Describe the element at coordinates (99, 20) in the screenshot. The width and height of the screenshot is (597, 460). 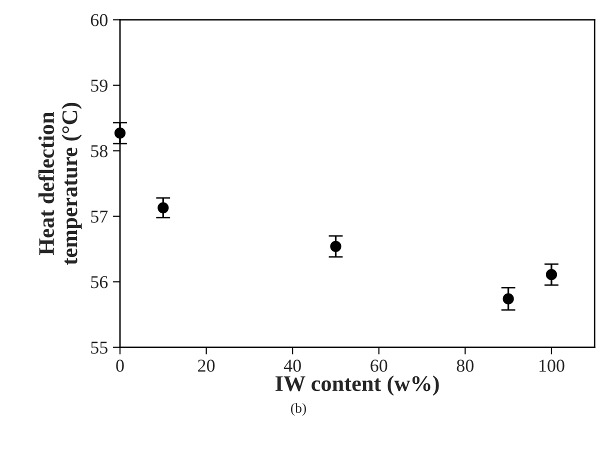
I see `y-tick-label: 60` at that location.